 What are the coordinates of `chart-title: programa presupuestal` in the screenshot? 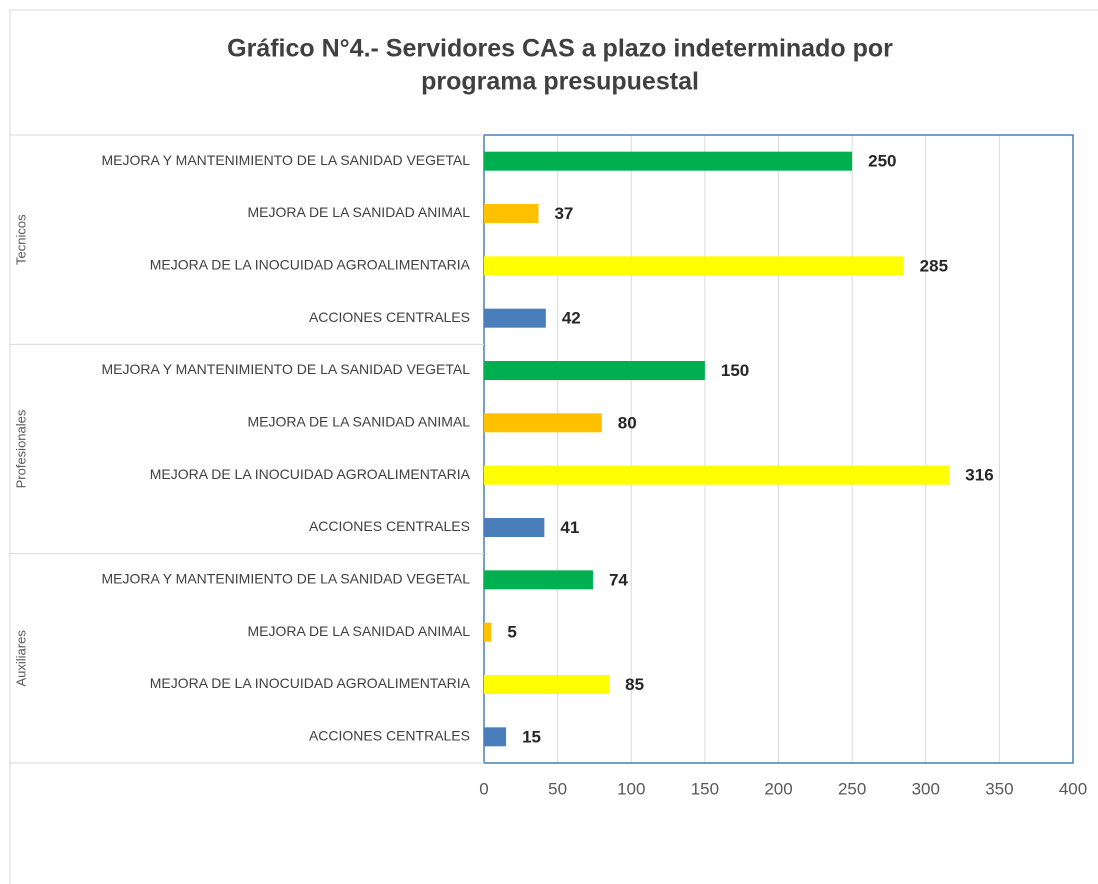 It's located at (560, 82).